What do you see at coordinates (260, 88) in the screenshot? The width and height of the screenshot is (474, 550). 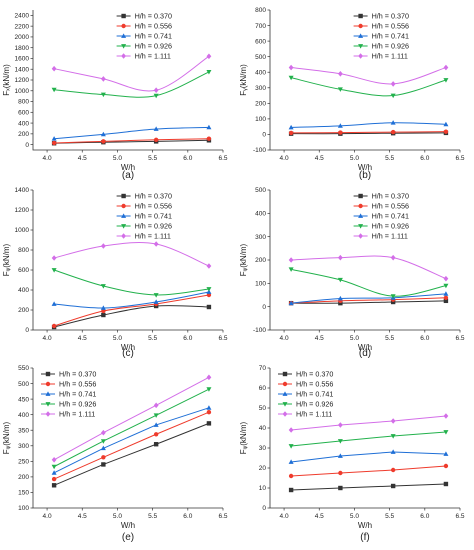 I see `y-tick-label: 300` at bounding box center [260, 88].